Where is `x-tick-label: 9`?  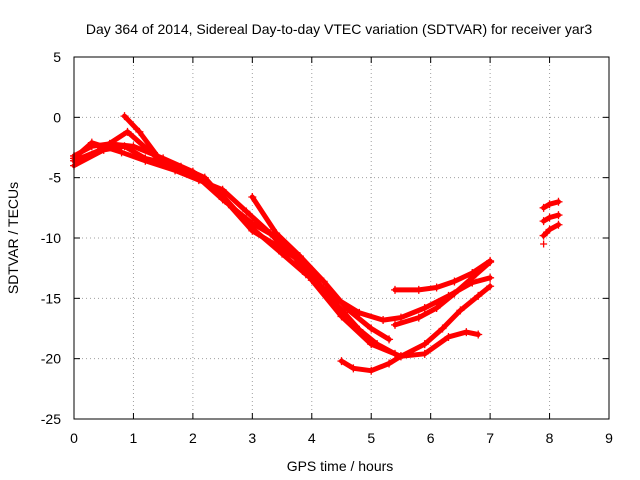 x-tick-label: 9 is located at coordinates (609, 438).